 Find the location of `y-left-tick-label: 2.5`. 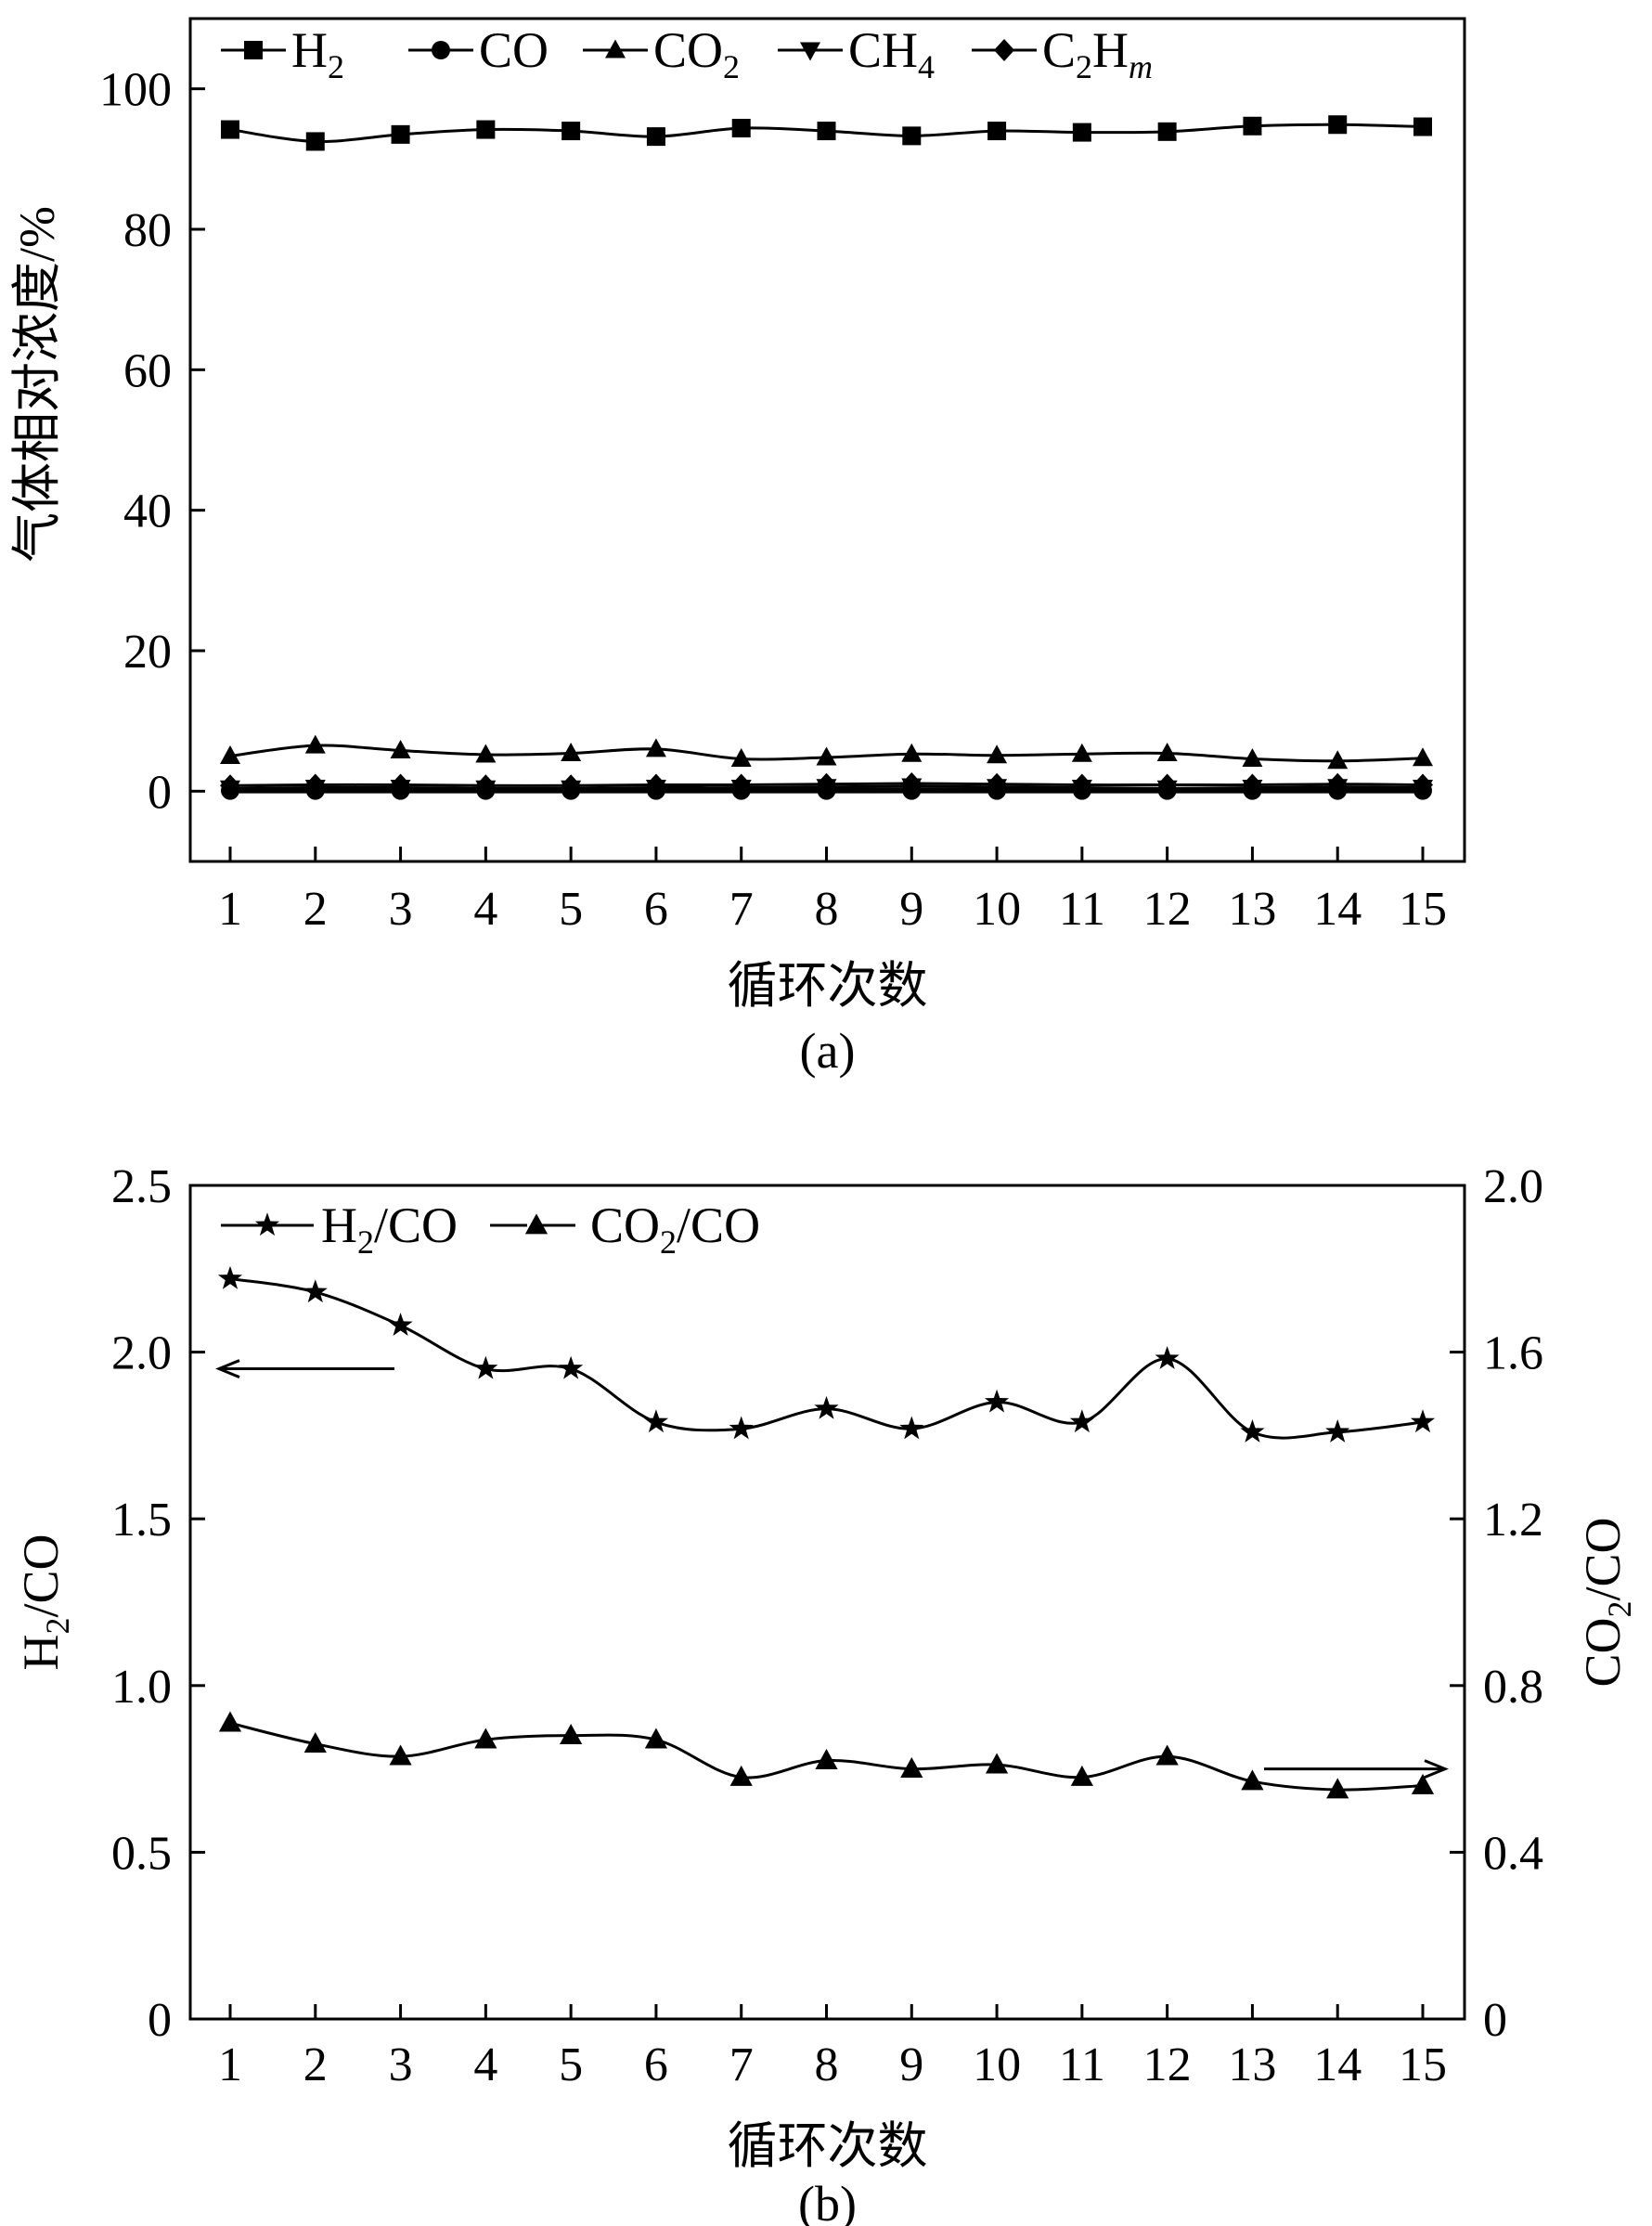

y-left-tick-label: 2.5 is located at coordinates (141, 1186).